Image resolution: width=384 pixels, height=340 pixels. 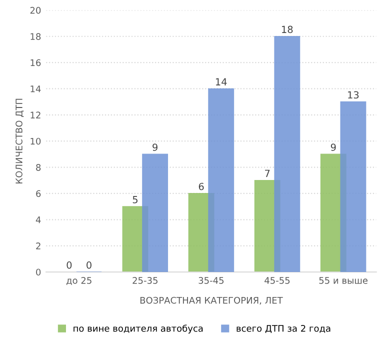 I want to click on data-label: 7, so click(x=267, y=173).